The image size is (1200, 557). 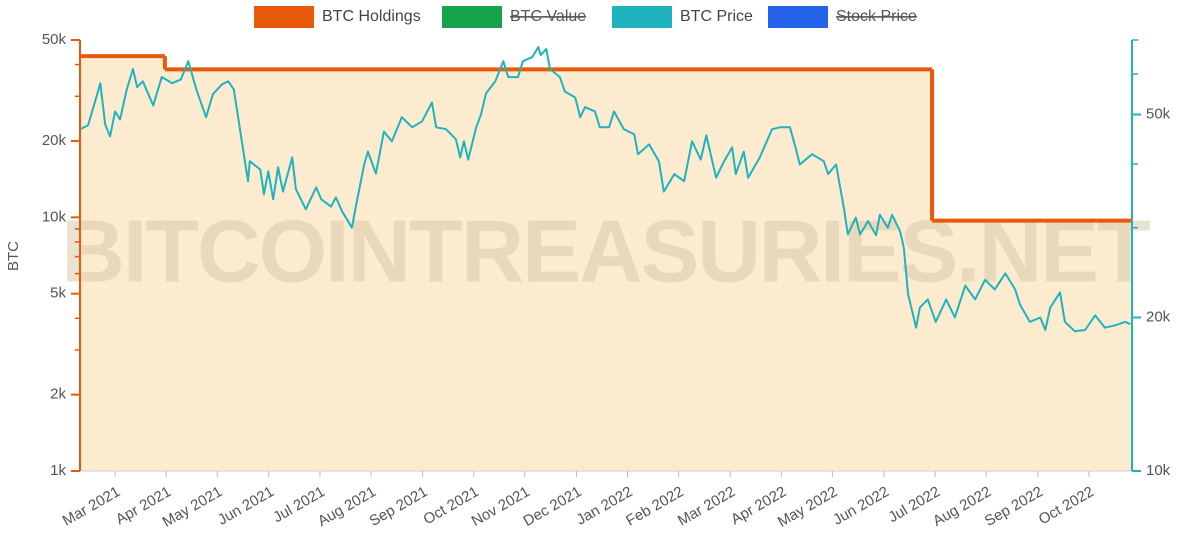 What do you see at coordinates (962, 506) in the screenshot?
I see `x-tick-label: Aug 2022` at bounding box center [962, 506].